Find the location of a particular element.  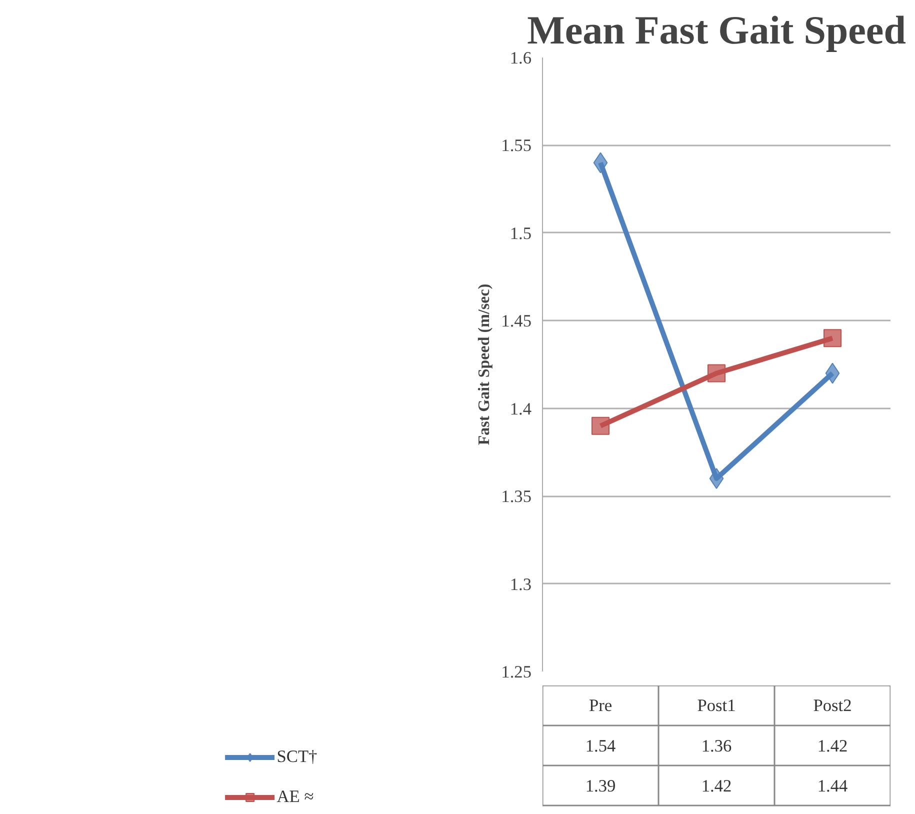

data-label: 1.36 is located at coordinates (716, 746).